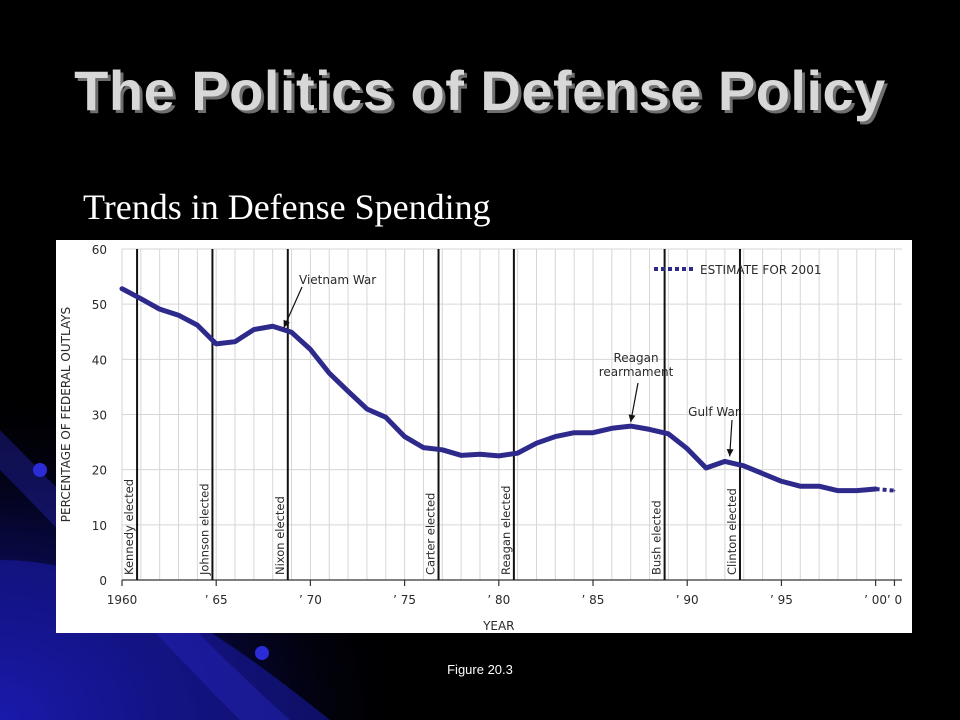 This screenshot has height=720, width=960. Describe the element at coordinates (506, 530) in the screenshot. I see `event-line-label: Reagan elected` at that location.